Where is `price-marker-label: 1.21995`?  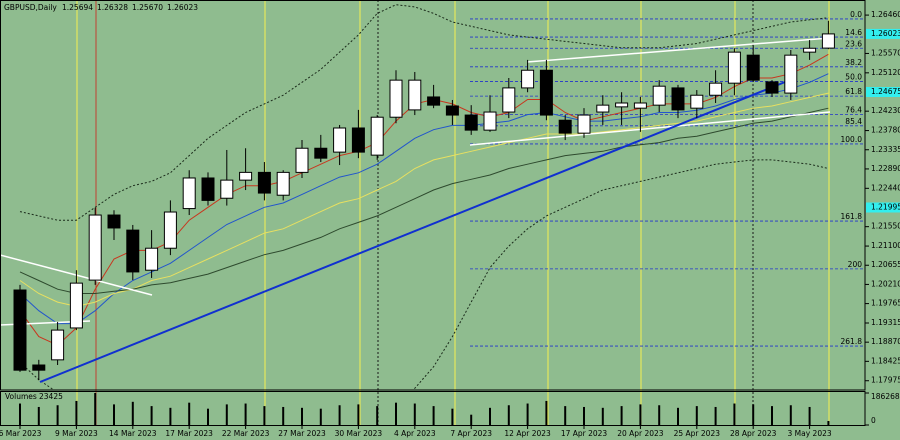
price-marker-label: 1.21995 is located at coordinates (885, 206).